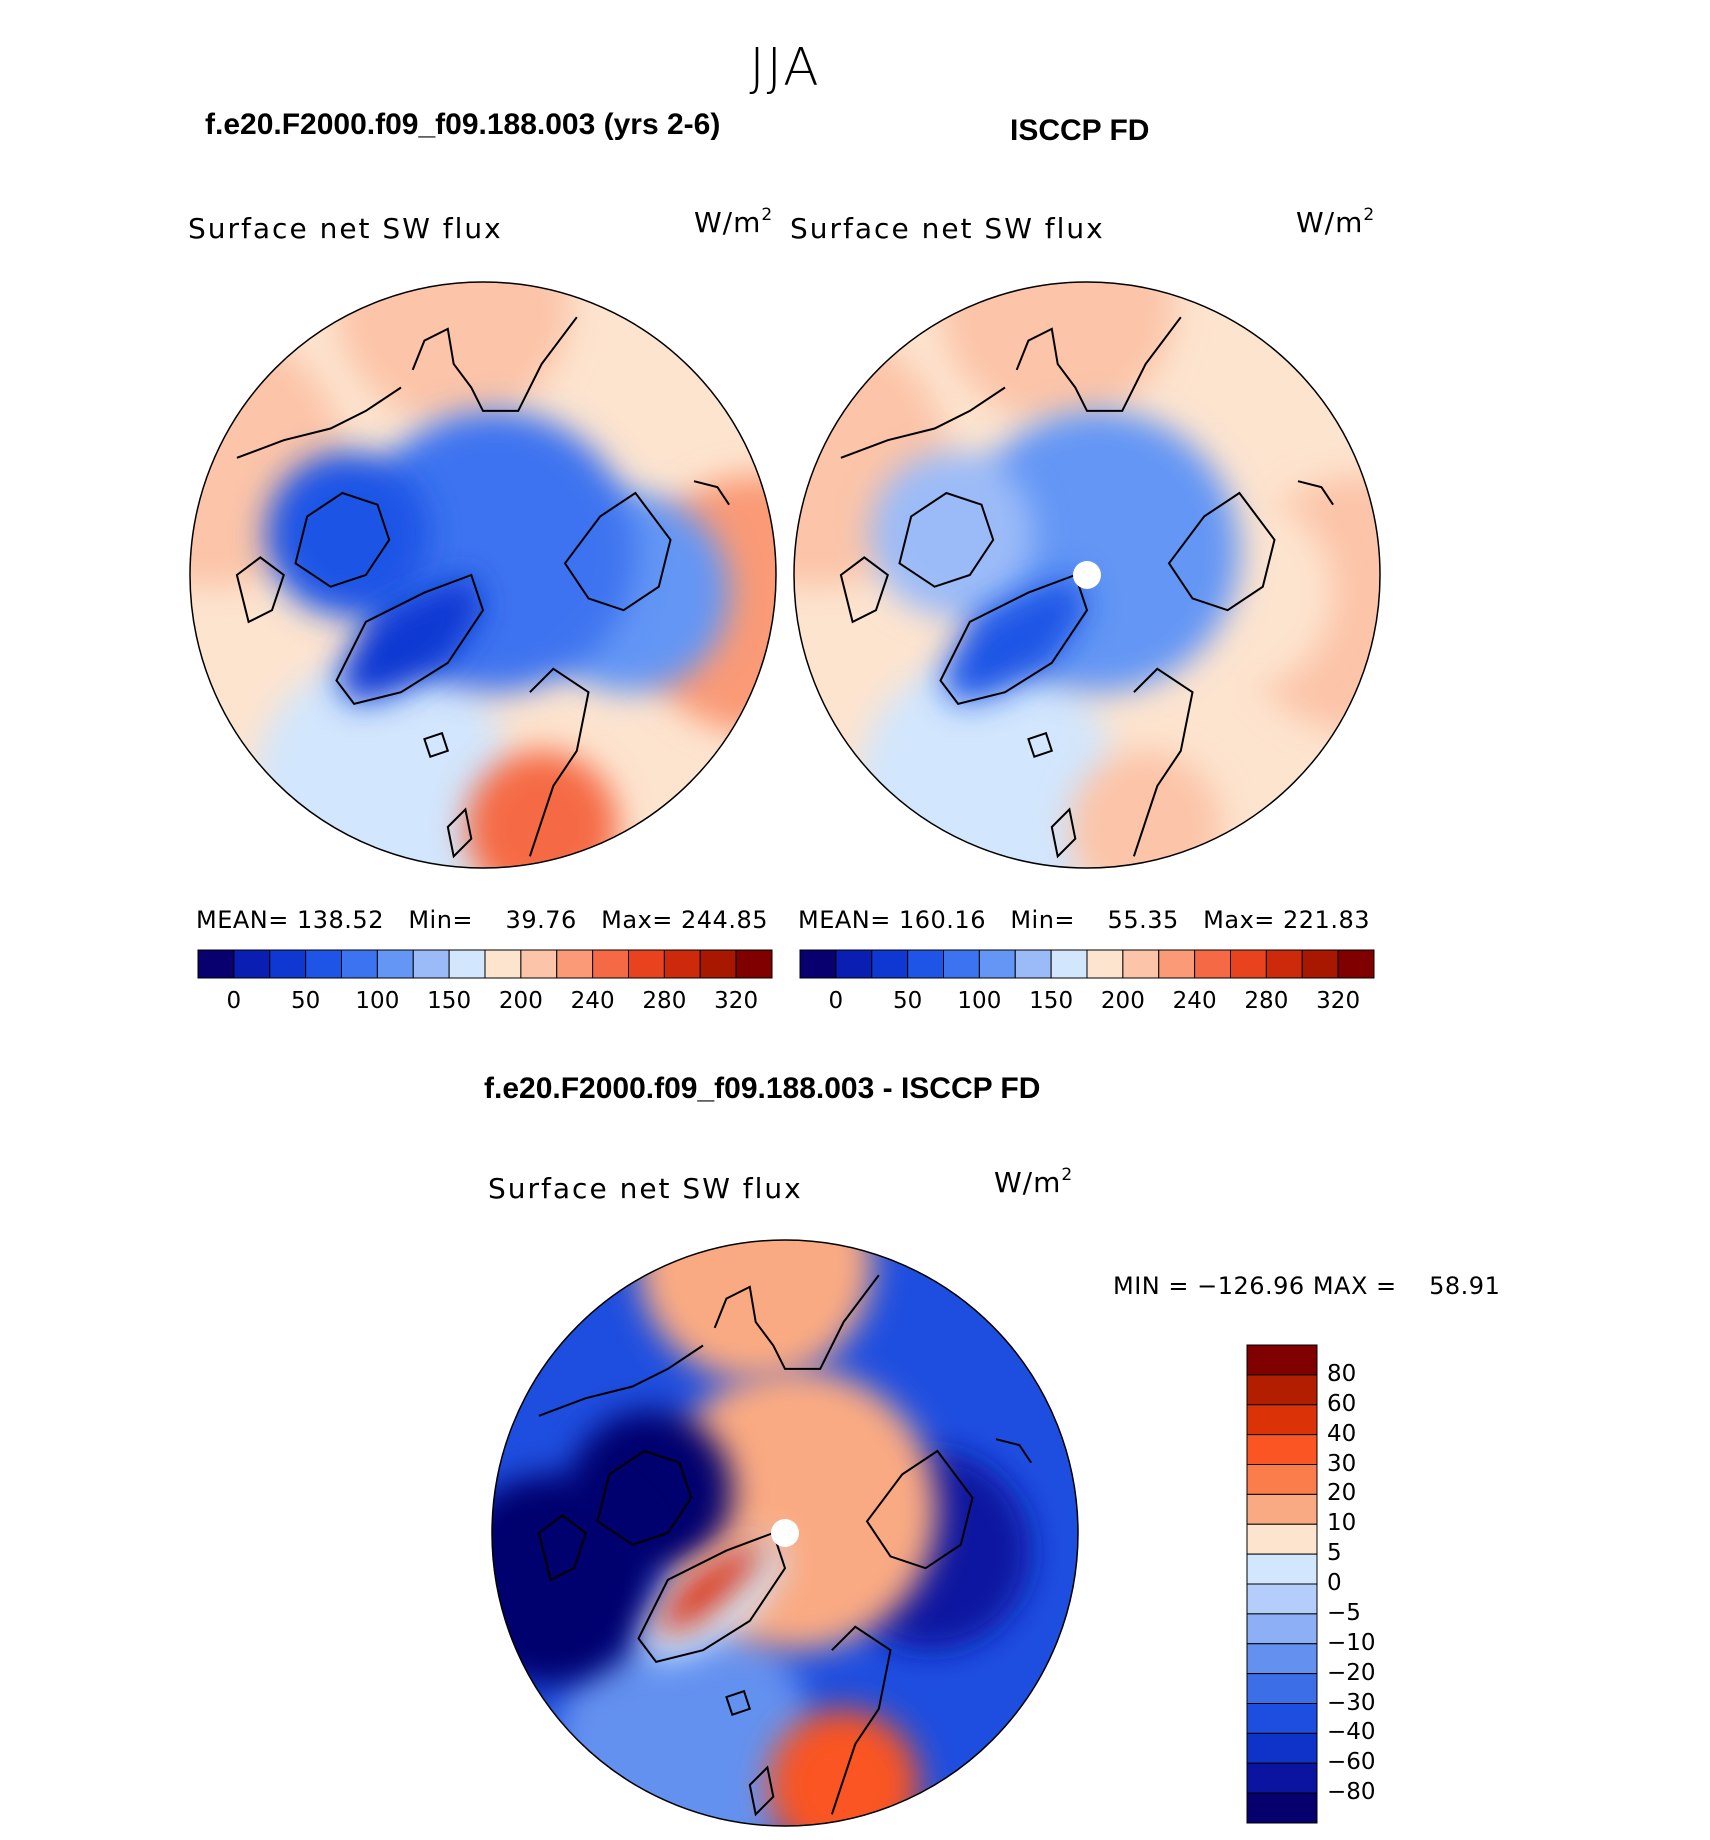 Image resolution: width=1710 pixels, height=1840 pixels. I want to click on diff-units-exp: 2, so click(1067, 1174).